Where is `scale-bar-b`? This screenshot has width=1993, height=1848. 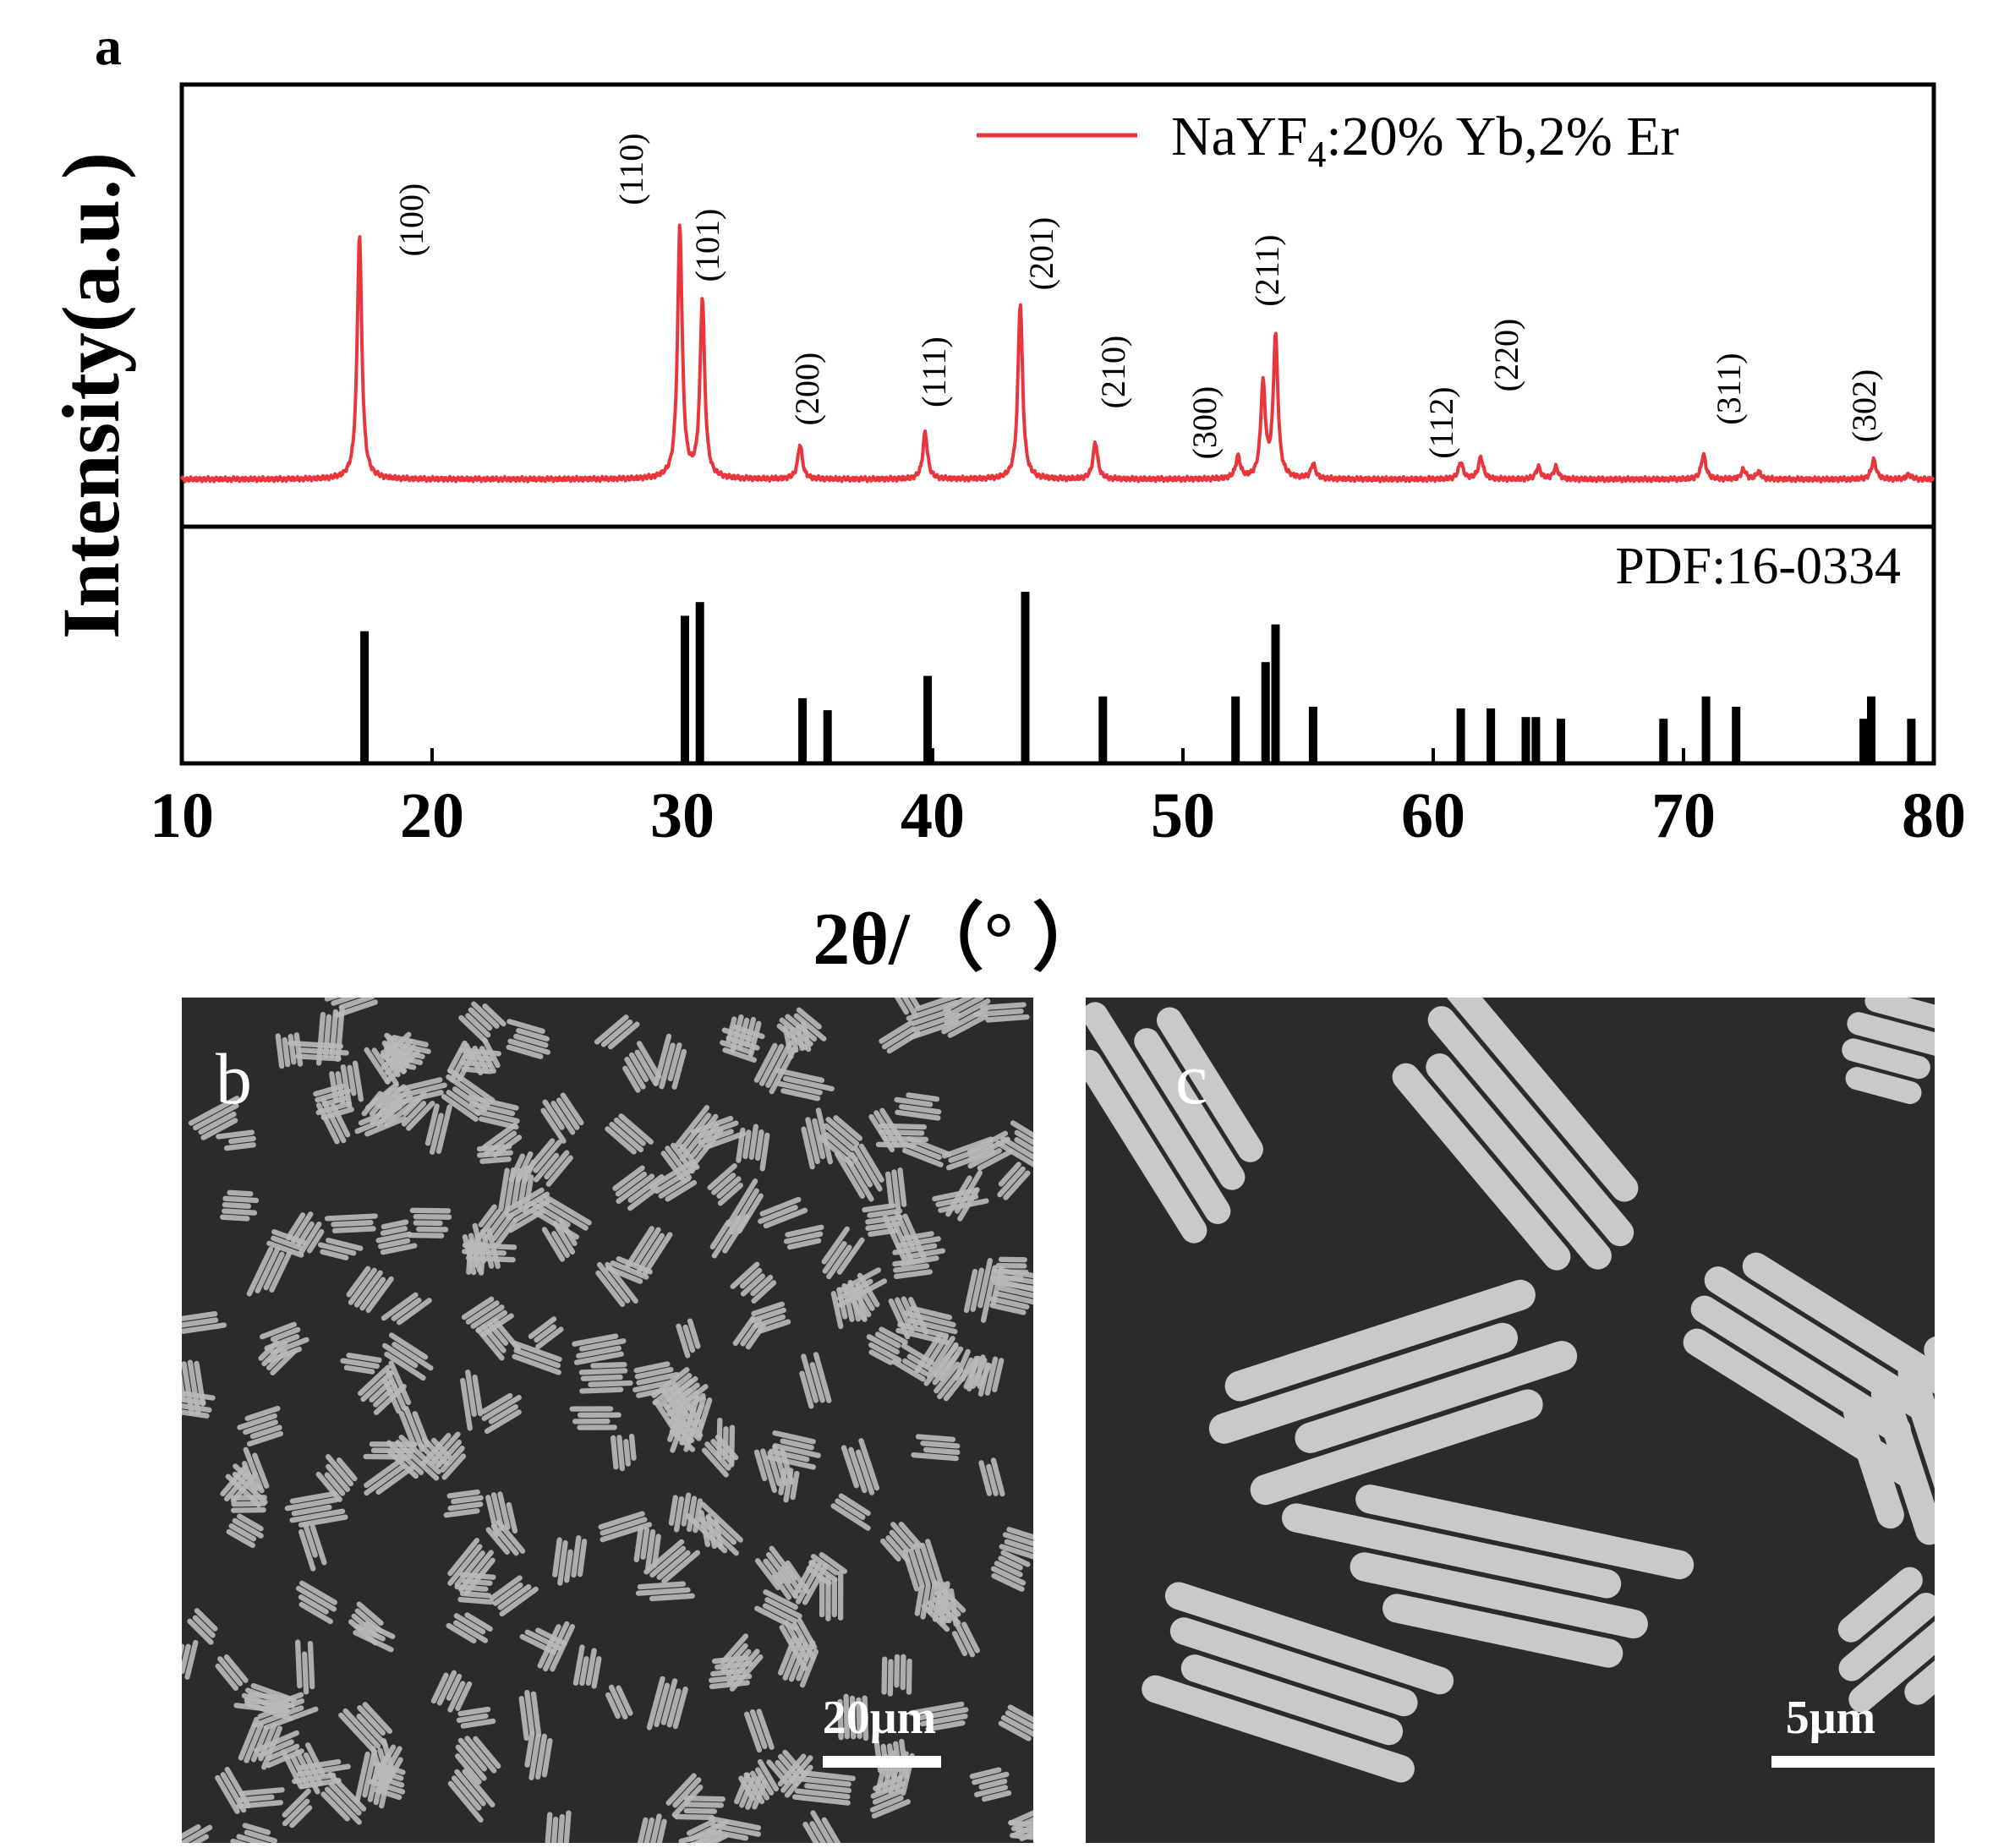
scale-bar-b is located at coordinates (882, 1762).